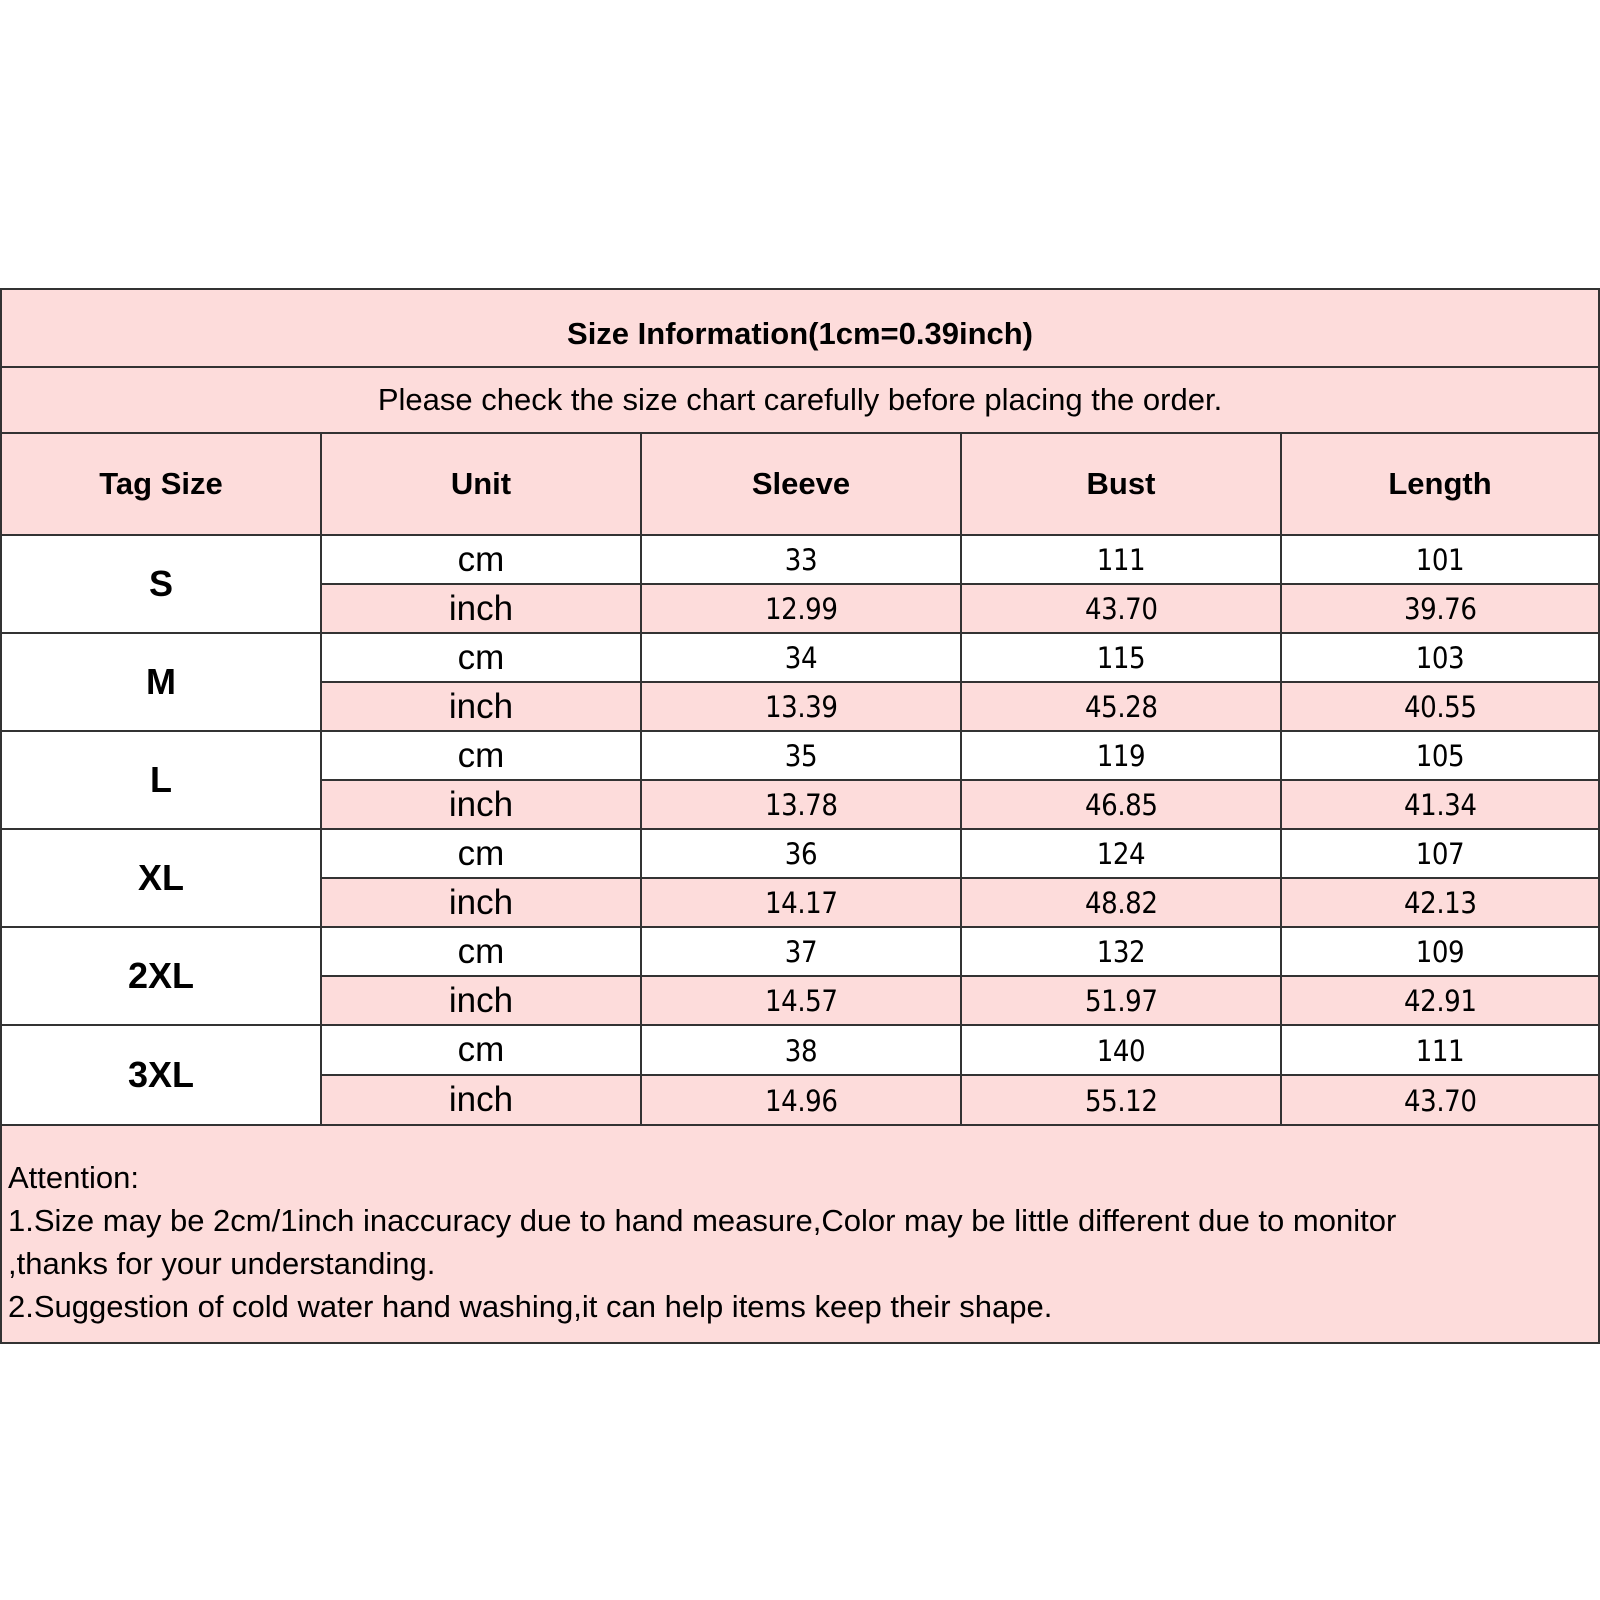 The width and height of the screenshot is (1600, 1600). What do you see at coordinates (1439, 608) in the screenshot?
I see `length-cell: 39.76` at bounding box center [1439, 608].